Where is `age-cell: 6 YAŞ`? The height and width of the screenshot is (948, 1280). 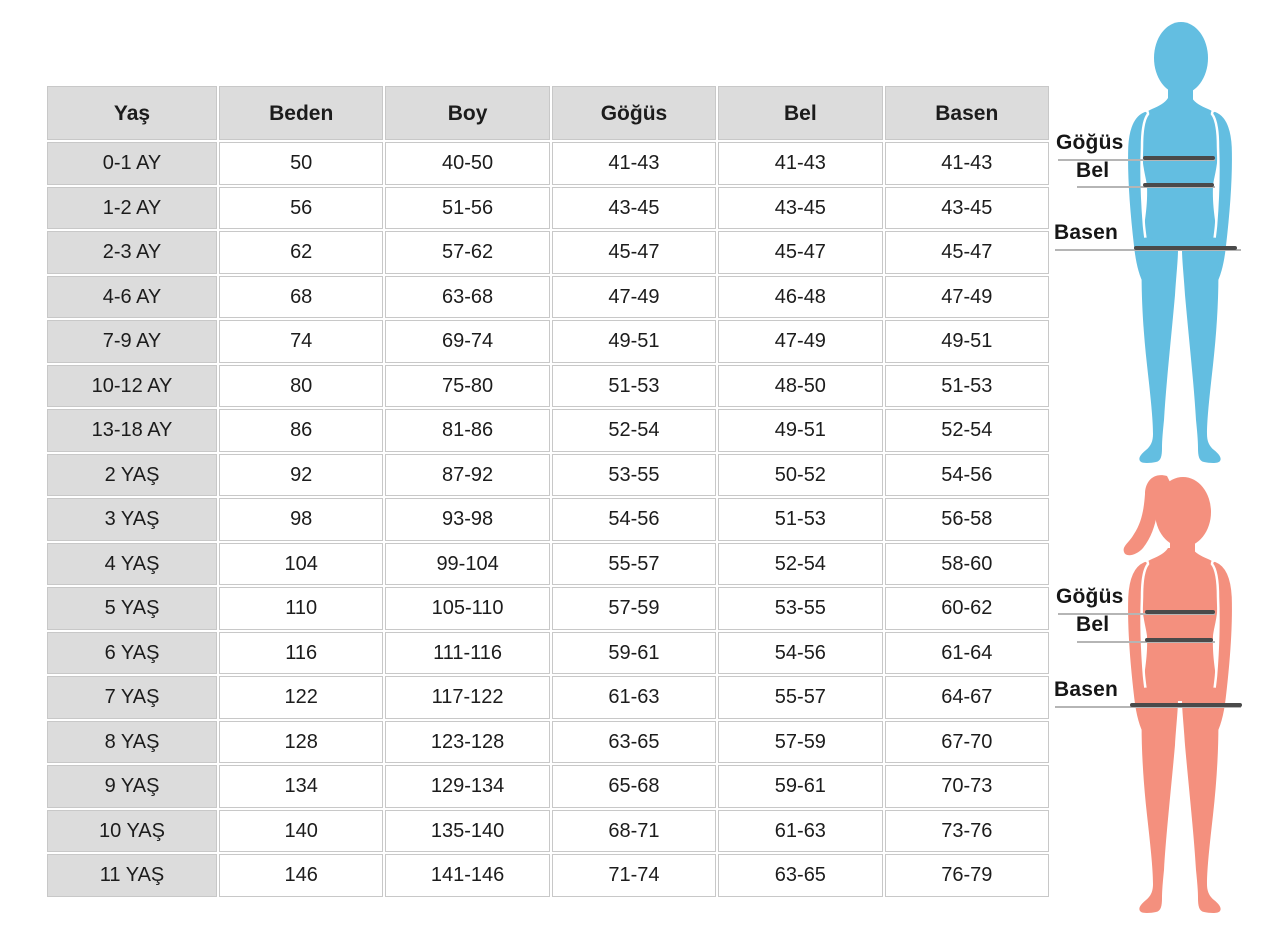 age-cell: 6 YAŞ is located at coordinates (132, 652).